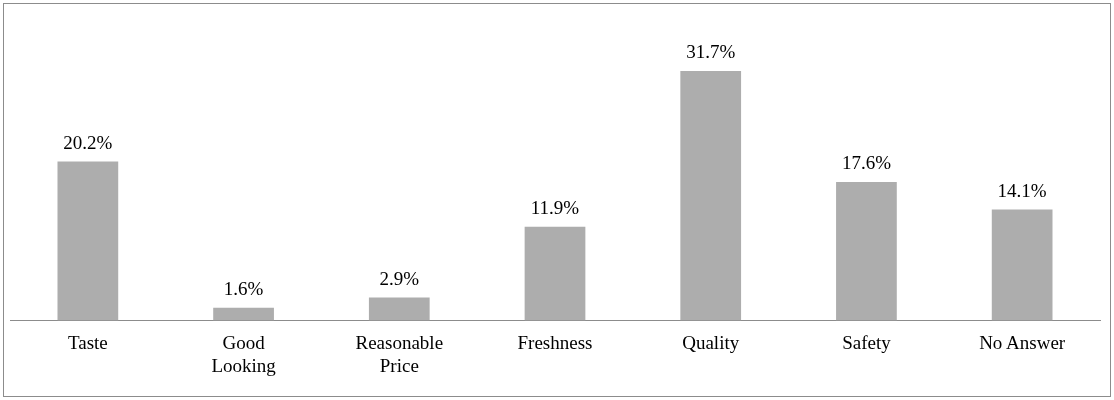 The height and width of the screenshot is (400, 1114). What do you see at coordinates (88, 142) in the screenshot?
I see `data-label: 20.2%` at bounding box center [88, 142].